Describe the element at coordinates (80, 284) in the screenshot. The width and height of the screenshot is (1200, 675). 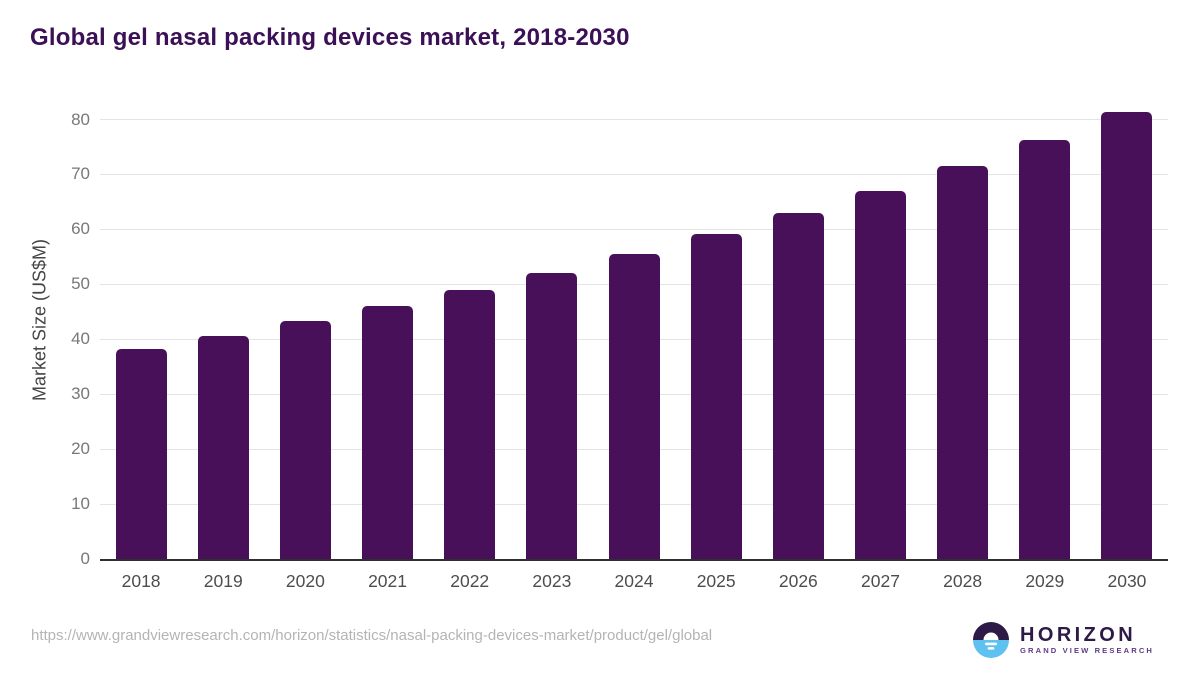
I see `y-tick-50: 50` at that location.